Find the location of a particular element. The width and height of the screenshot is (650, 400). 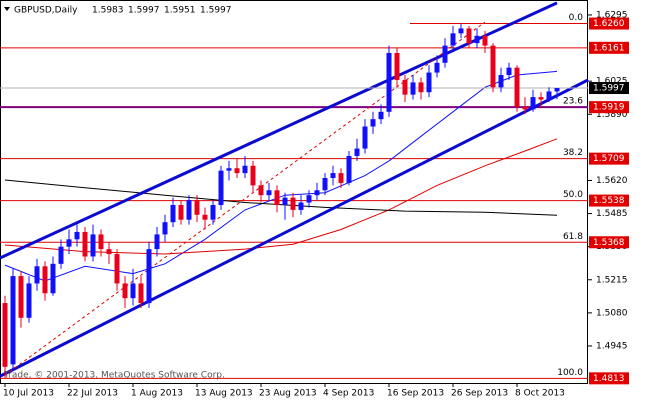

level-box-label: 1.6161 is located at coordinates (609, 48).